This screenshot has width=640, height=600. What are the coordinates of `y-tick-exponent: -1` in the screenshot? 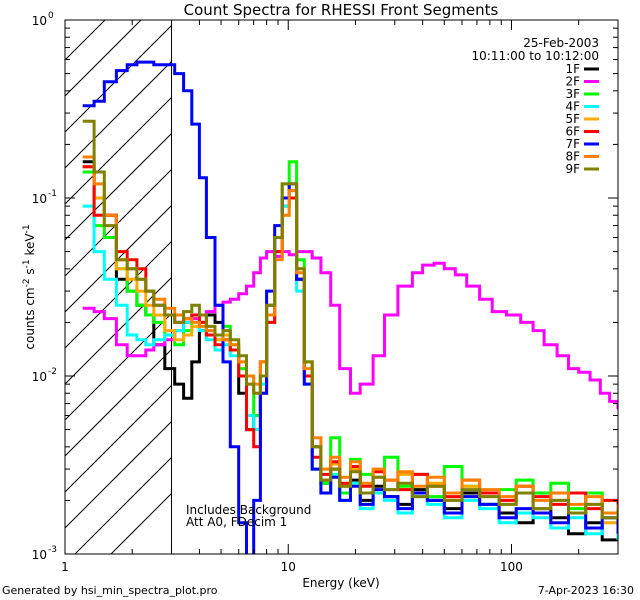 It's located at (52, 194).